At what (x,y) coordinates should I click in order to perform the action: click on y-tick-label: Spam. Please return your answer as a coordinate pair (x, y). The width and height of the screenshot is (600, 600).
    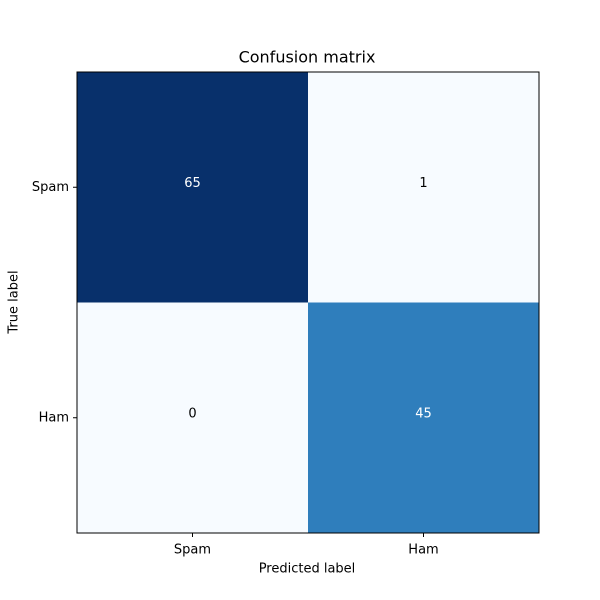
    Looking at the image, I should click on (50, 187).